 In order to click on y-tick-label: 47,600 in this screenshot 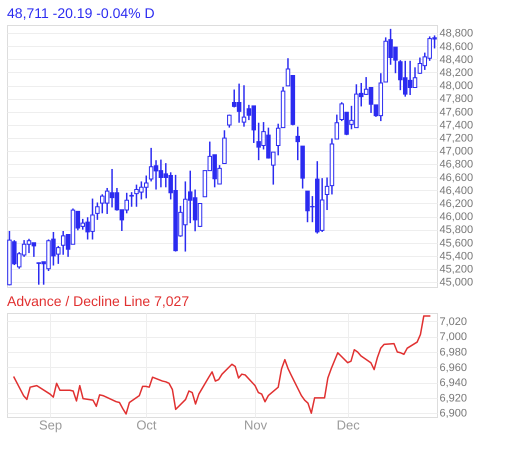, I will do `click(457, 112)`.